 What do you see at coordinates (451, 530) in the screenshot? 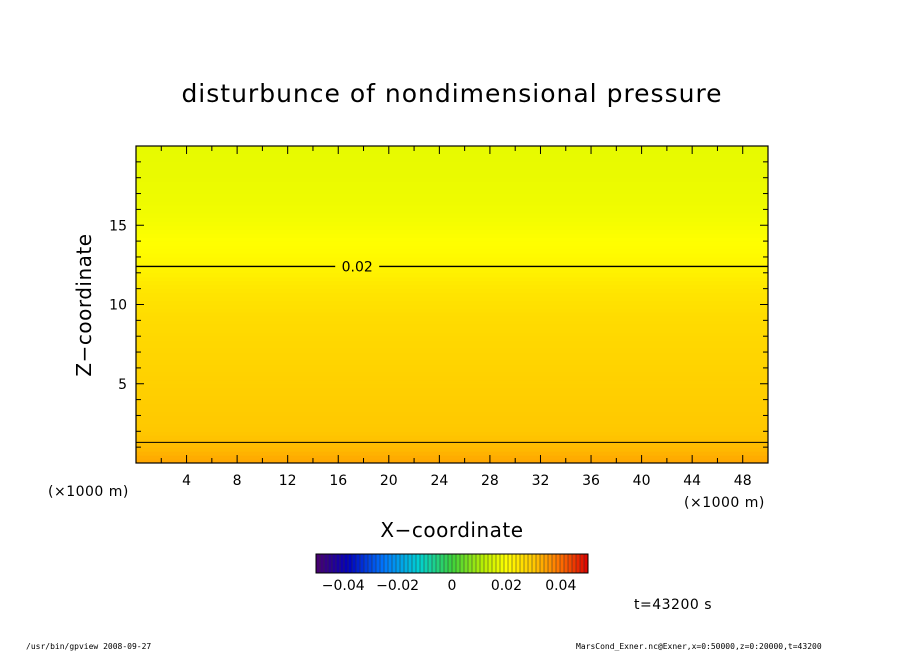
I see `x-axis-label: X−coordinate` at bounding box center [451, 530].